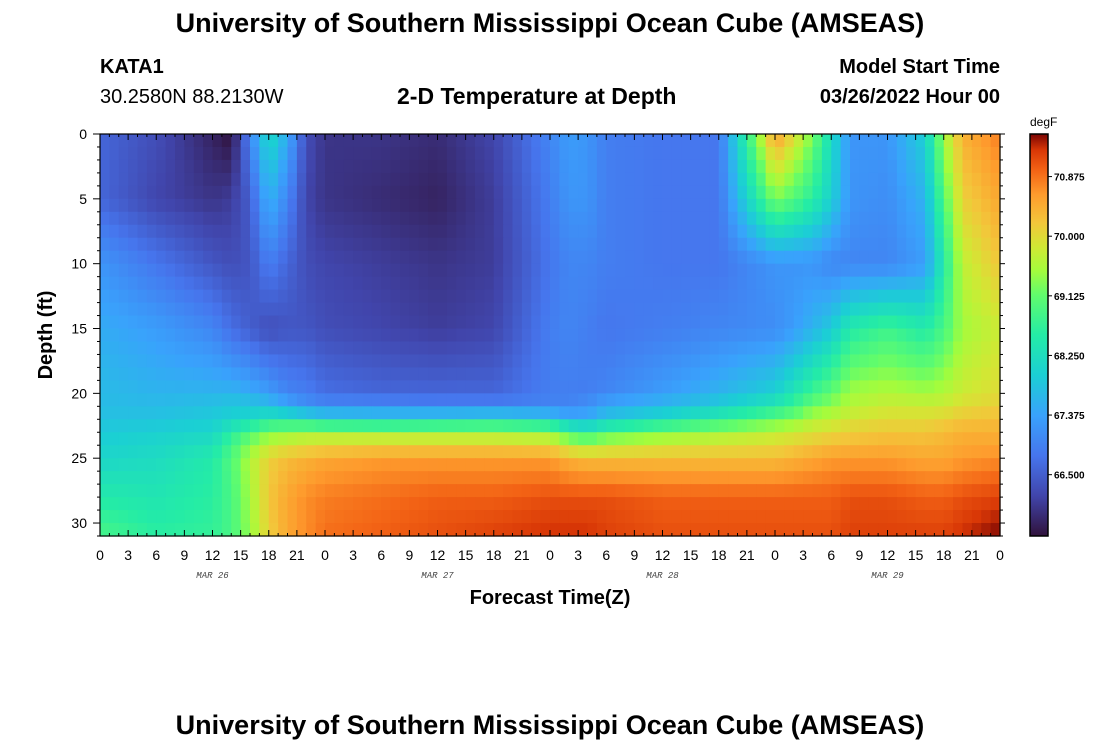 Image resolution: width=1100 pixels, height=750 pixels. I want to click on x-tick-label: 0, so click(775, 555).